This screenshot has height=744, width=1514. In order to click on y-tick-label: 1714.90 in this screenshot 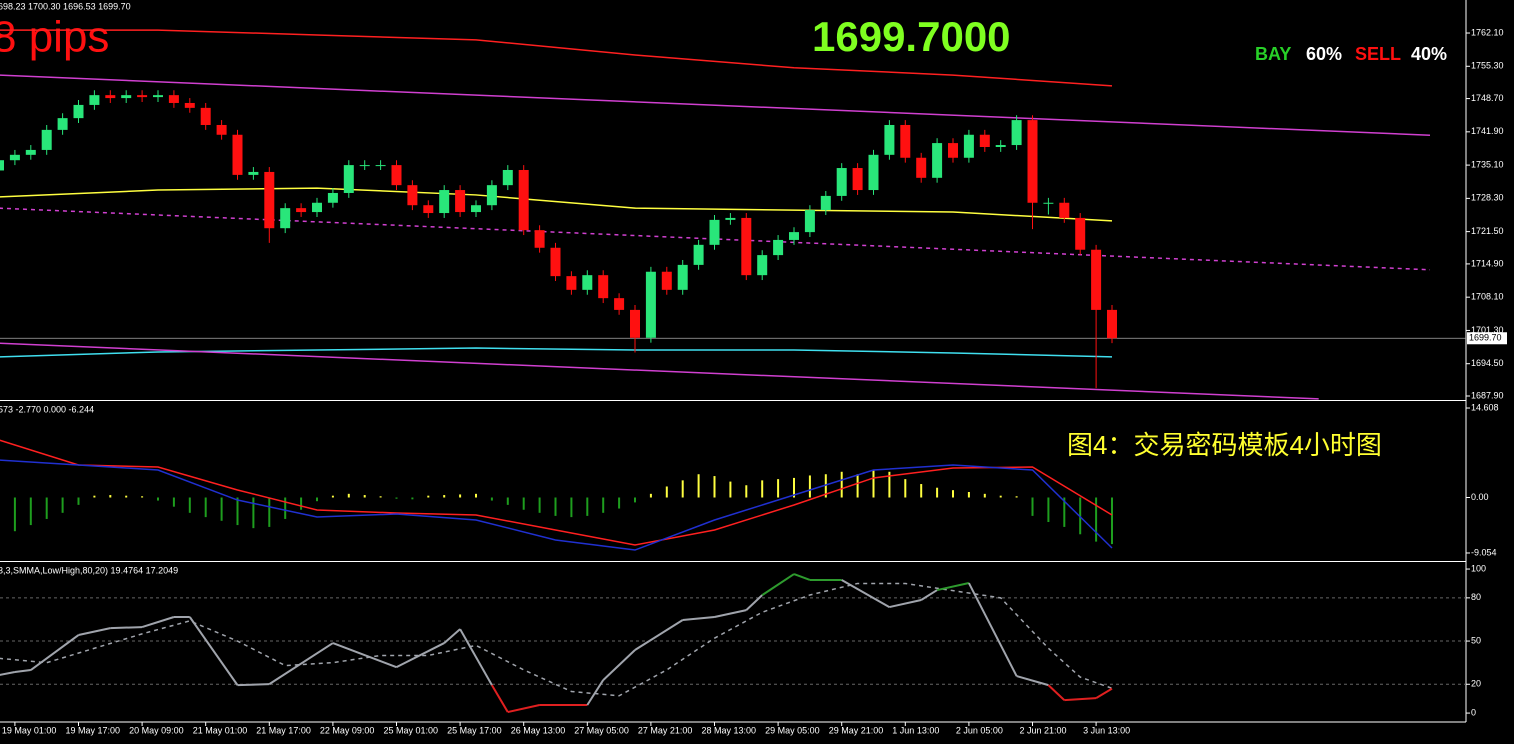, I will do `click(1487, 263)`.